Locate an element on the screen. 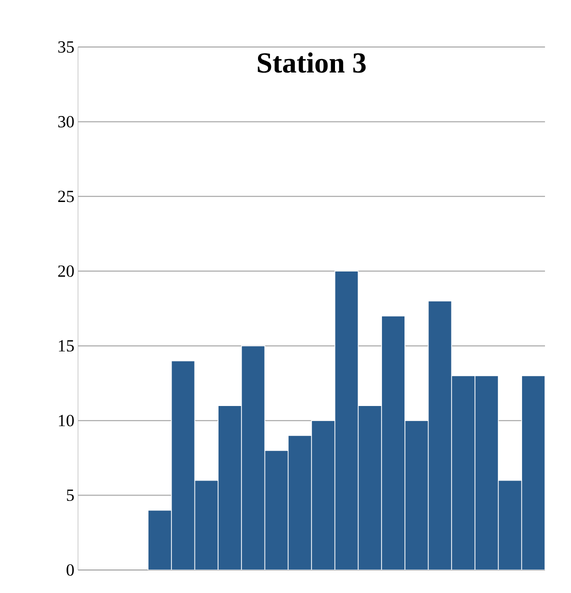  y-tick-label: 15 is located at coordinates (66, 346).